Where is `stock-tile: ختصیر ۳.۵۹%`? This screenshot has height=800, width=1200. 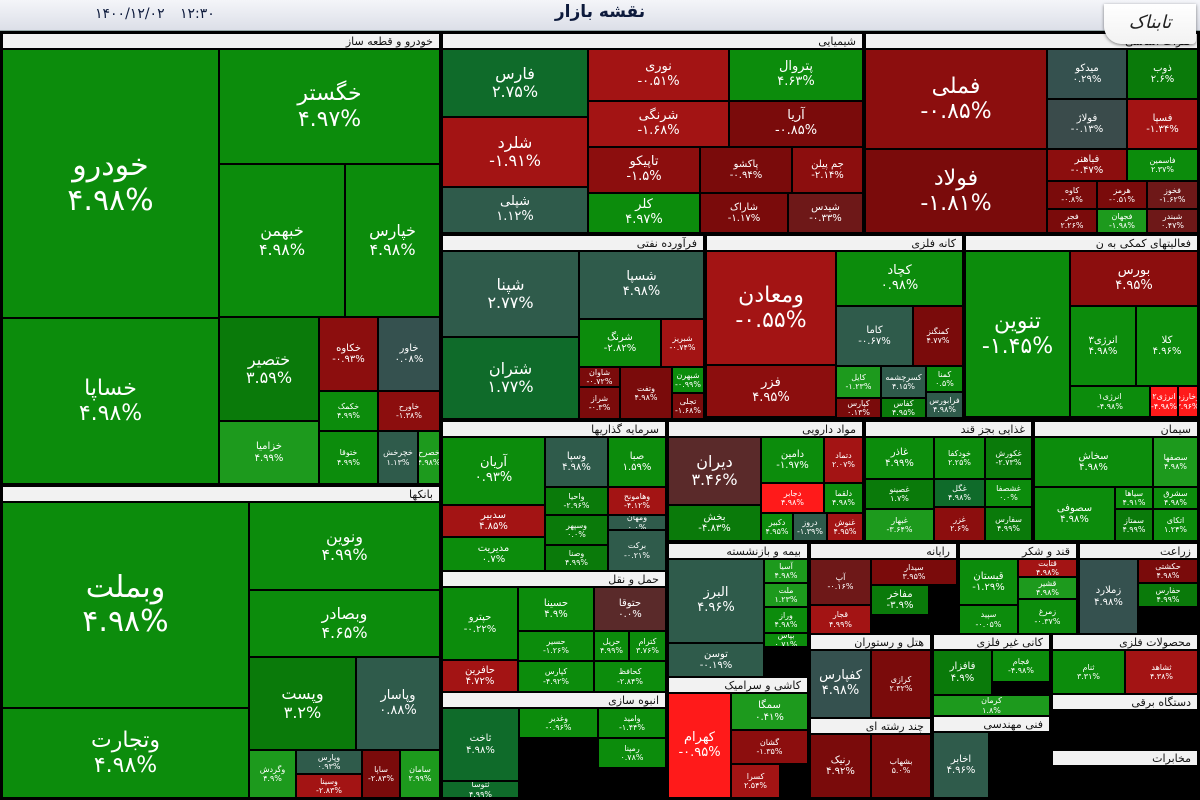 stock-tile: ختصیر ۳.۵۹% is located at coordinates (269, 369).